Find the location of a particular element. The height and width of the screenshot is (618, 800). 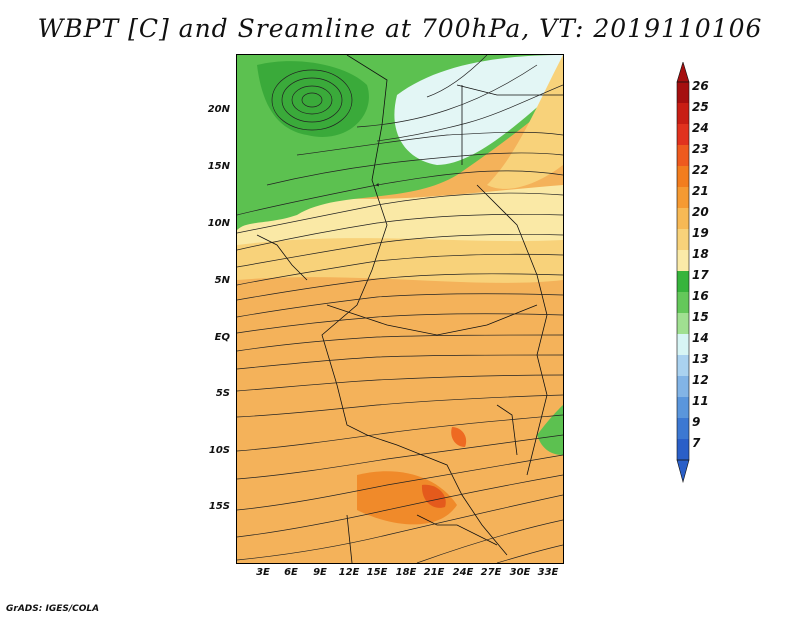

colorbar-label-25: 25 is located at coordinates (700, 107).